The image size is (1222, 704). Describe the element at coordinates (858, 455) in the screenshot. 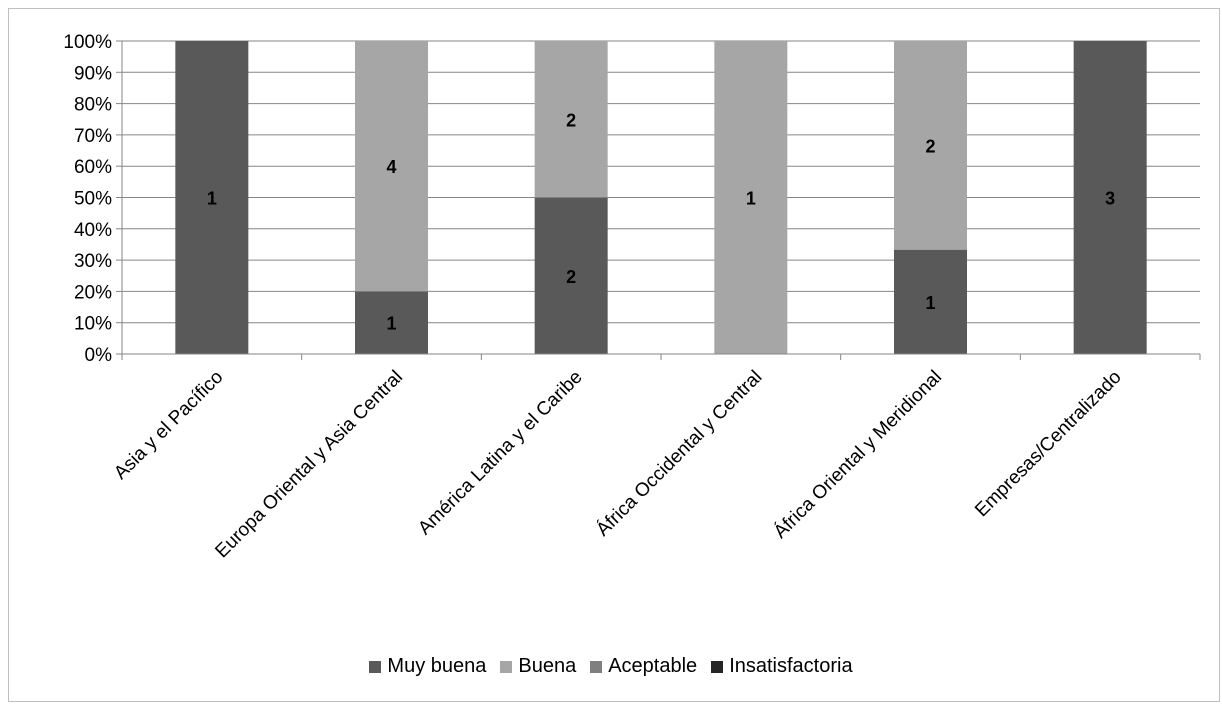

I see `x-category-label: África Oriental y Meridional` at that location.